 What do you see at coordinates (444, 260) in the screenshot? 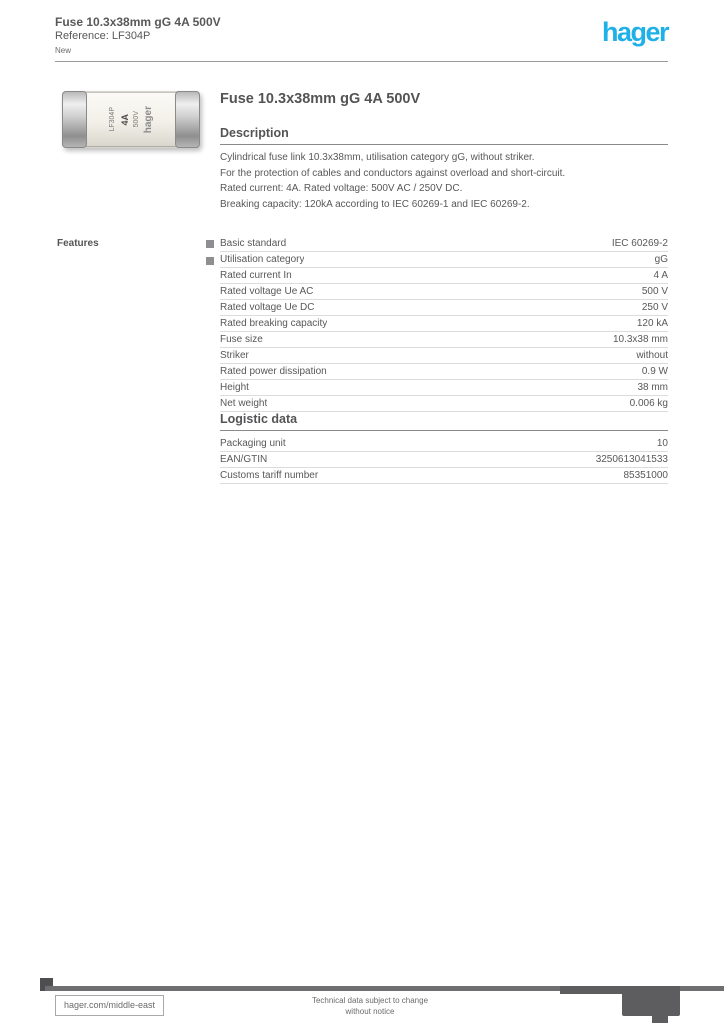
I see `table-row: Utilisation category gG` at bounding box center [444, 260].